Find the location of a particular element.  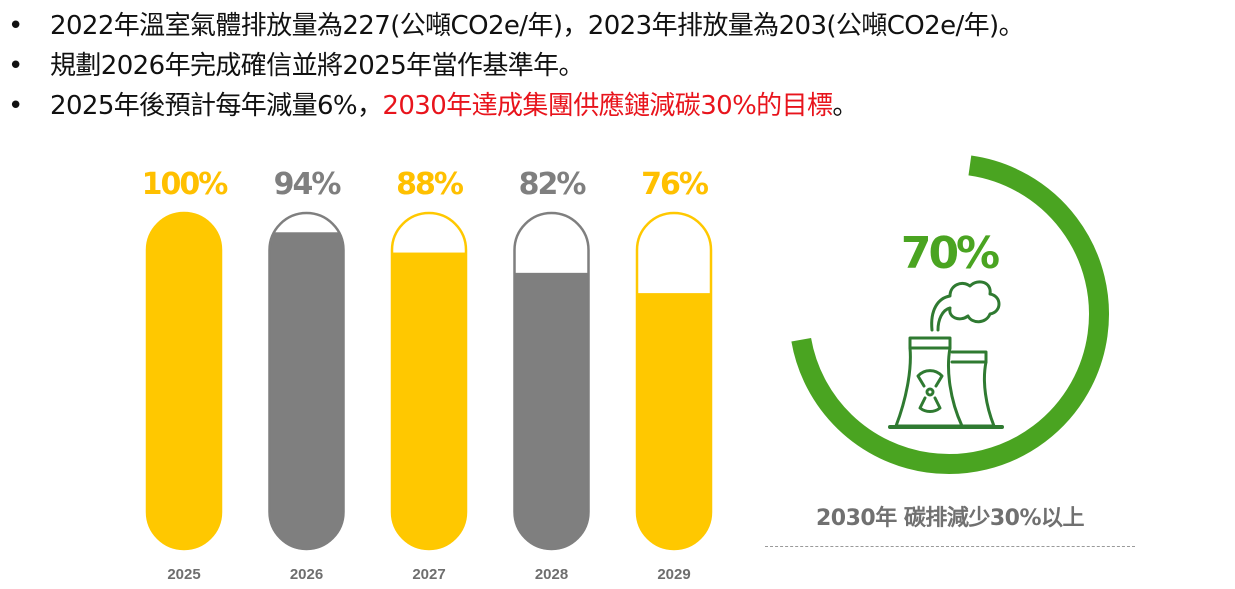

bar-2029 is located at coordinates (674, 421).